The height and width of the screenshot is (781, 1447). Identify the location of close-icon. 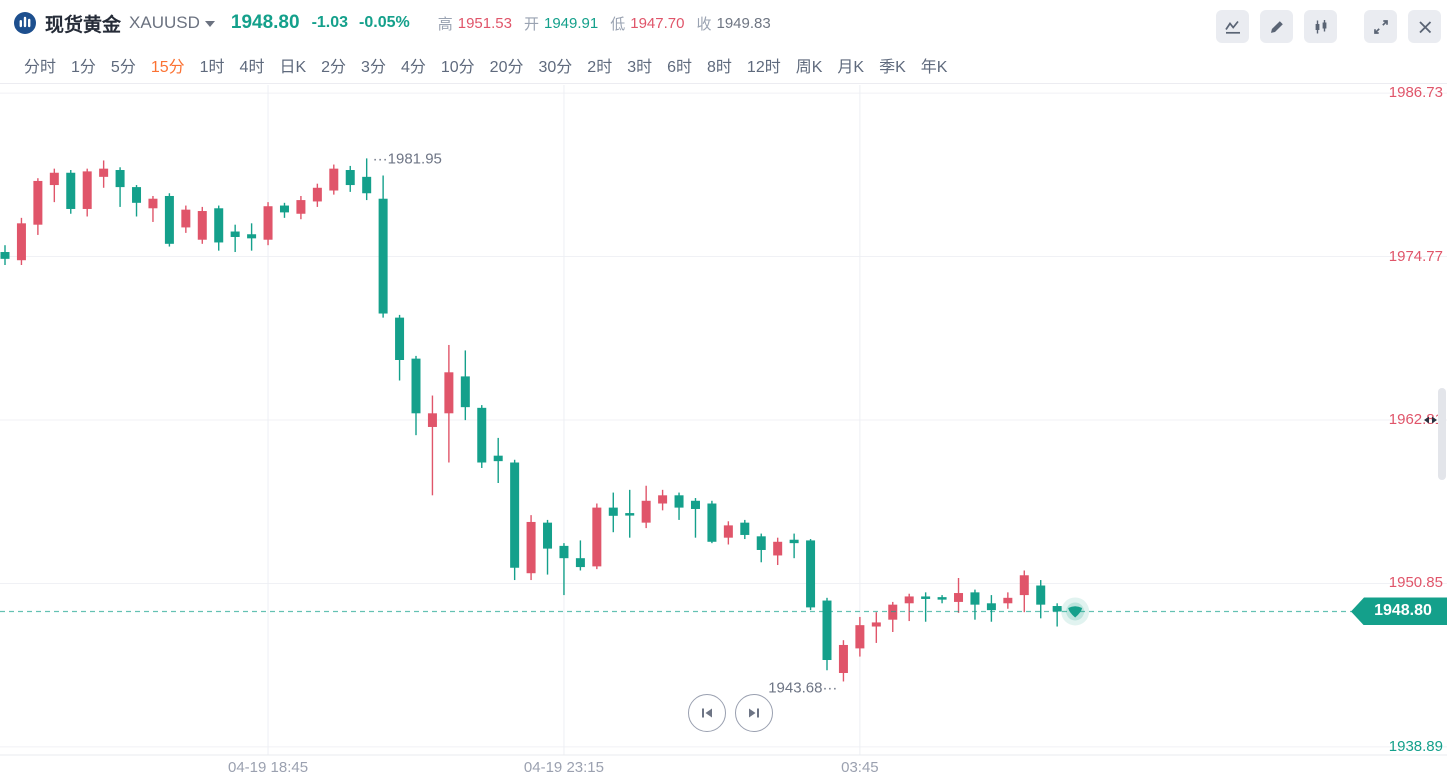
(1424, 26).